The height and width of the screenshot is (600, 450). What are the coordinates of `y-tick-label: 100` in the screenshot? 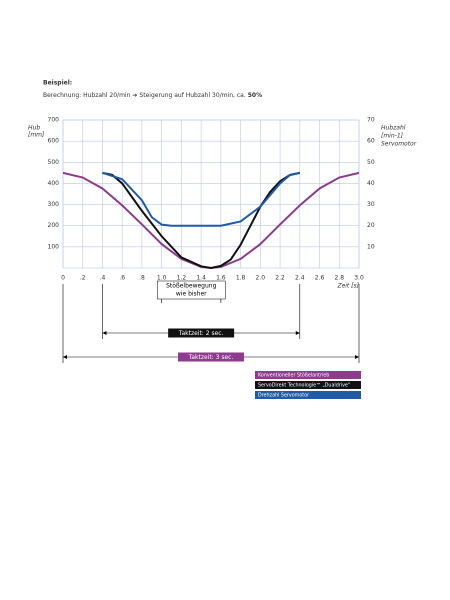 It's located at (54, 246).